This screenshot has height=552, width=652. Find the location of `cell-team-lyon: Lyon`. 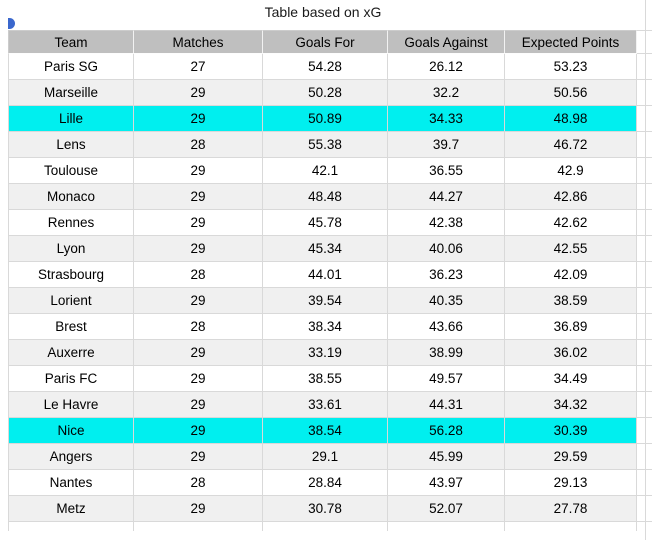

cell-team-lyon: Lyon is located at coordinates (71, 249).